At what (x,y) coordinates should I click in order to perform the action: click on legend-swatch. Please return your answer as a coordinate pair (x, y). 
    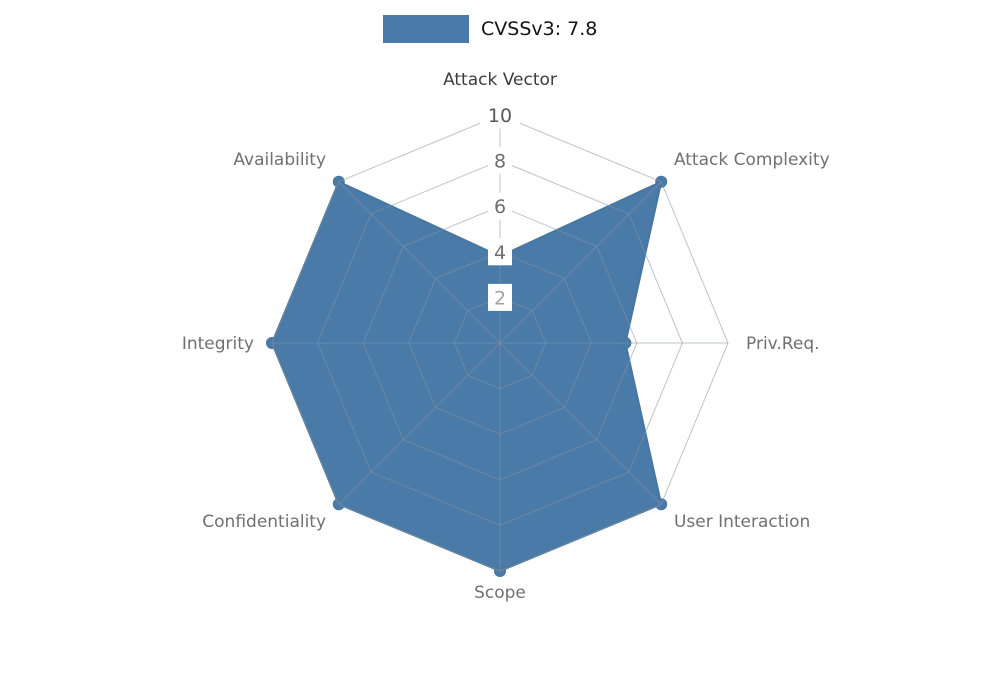
    Looking at the image, I should click on (426, 29).